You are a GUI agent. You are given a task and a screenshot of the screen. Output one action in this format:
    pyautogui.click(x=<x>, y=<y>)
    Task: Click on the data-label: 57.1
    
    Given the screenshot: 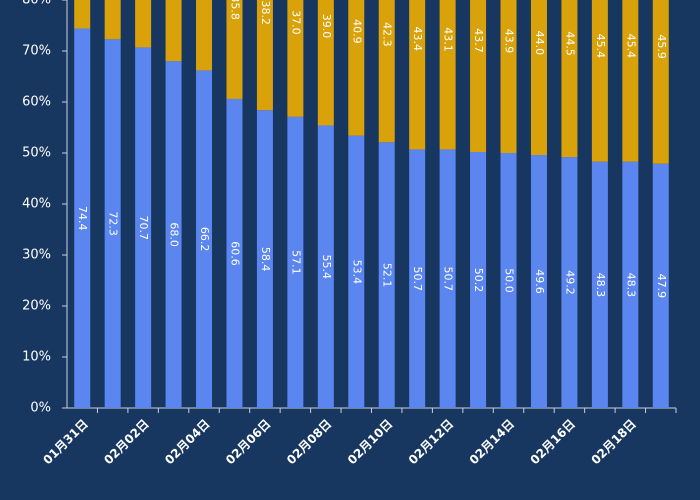 What is the action you would take?
    pyautogui.click(x=295, y=262)
    